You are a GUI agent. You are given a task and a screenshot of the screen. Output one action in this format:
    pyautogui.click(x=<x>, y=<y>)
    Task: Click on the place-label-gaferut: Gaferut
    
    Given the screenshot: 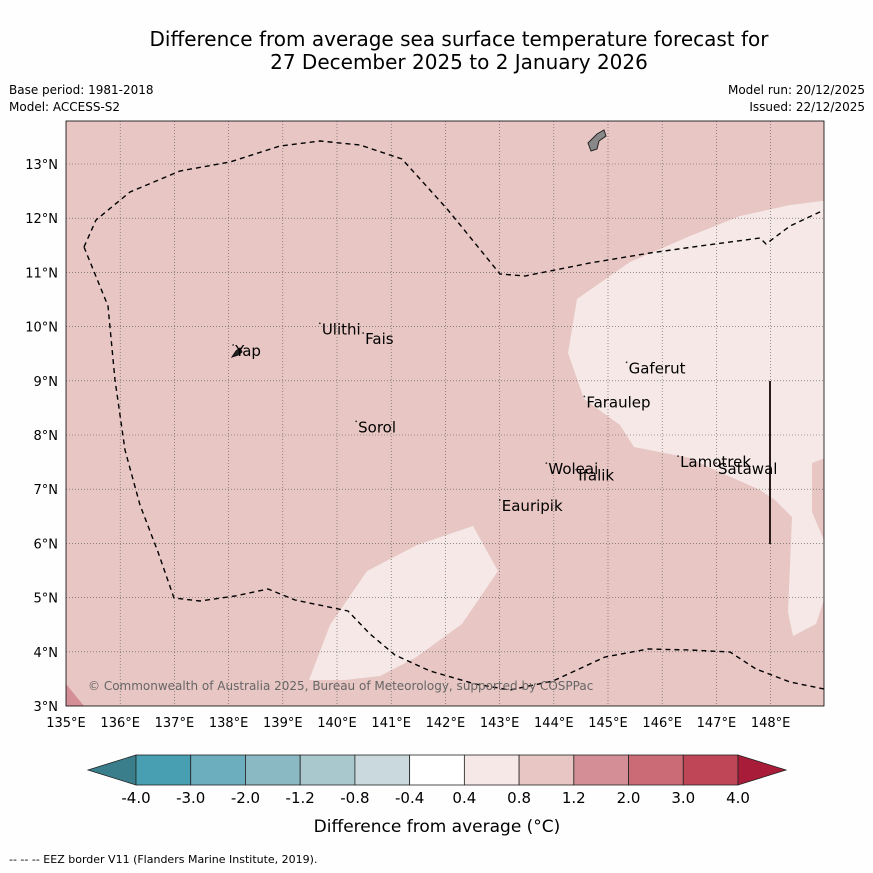 What is the action you would take?
    pyautogui.click(x=657, y=368)
    